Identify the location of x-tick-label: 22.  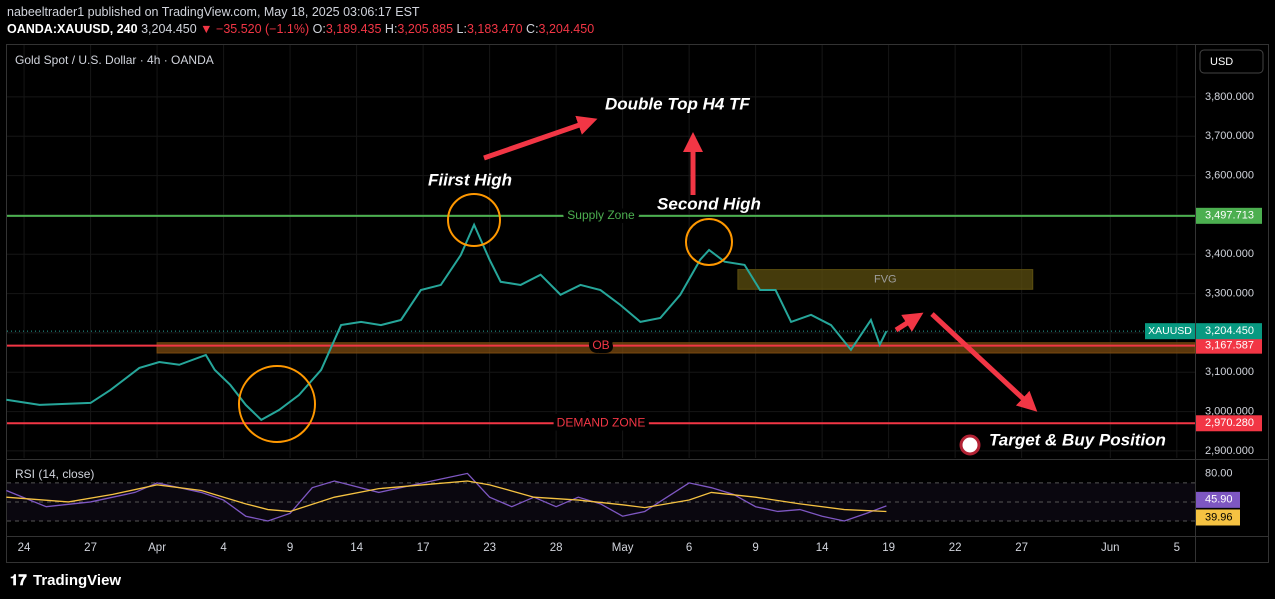
(955, 548).